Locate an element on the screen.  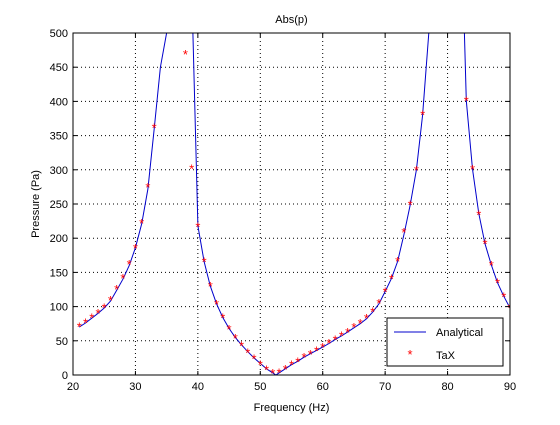
x-tick-label: 90 is located at coordinates (510, 387).